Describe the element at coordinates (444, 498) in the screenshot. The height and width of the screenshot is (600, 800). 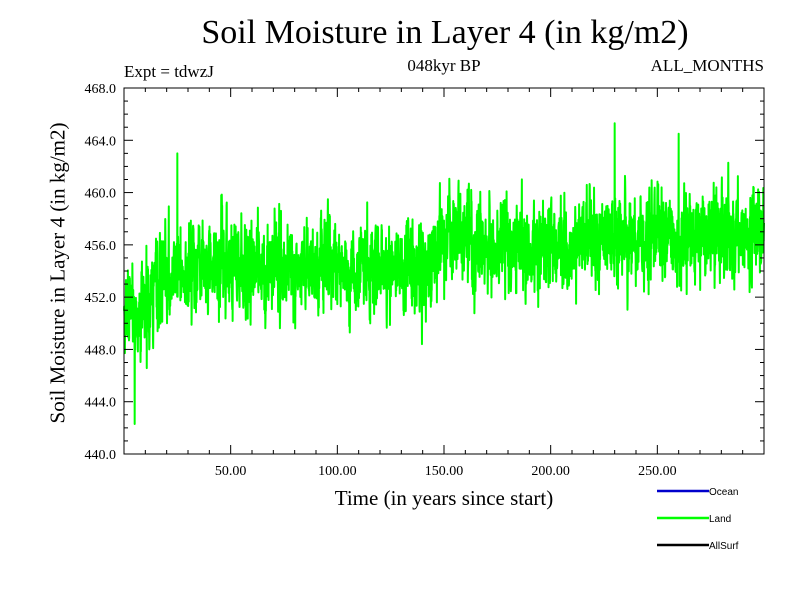
I see `x-axis-label: Time (in years since start)` at that location.